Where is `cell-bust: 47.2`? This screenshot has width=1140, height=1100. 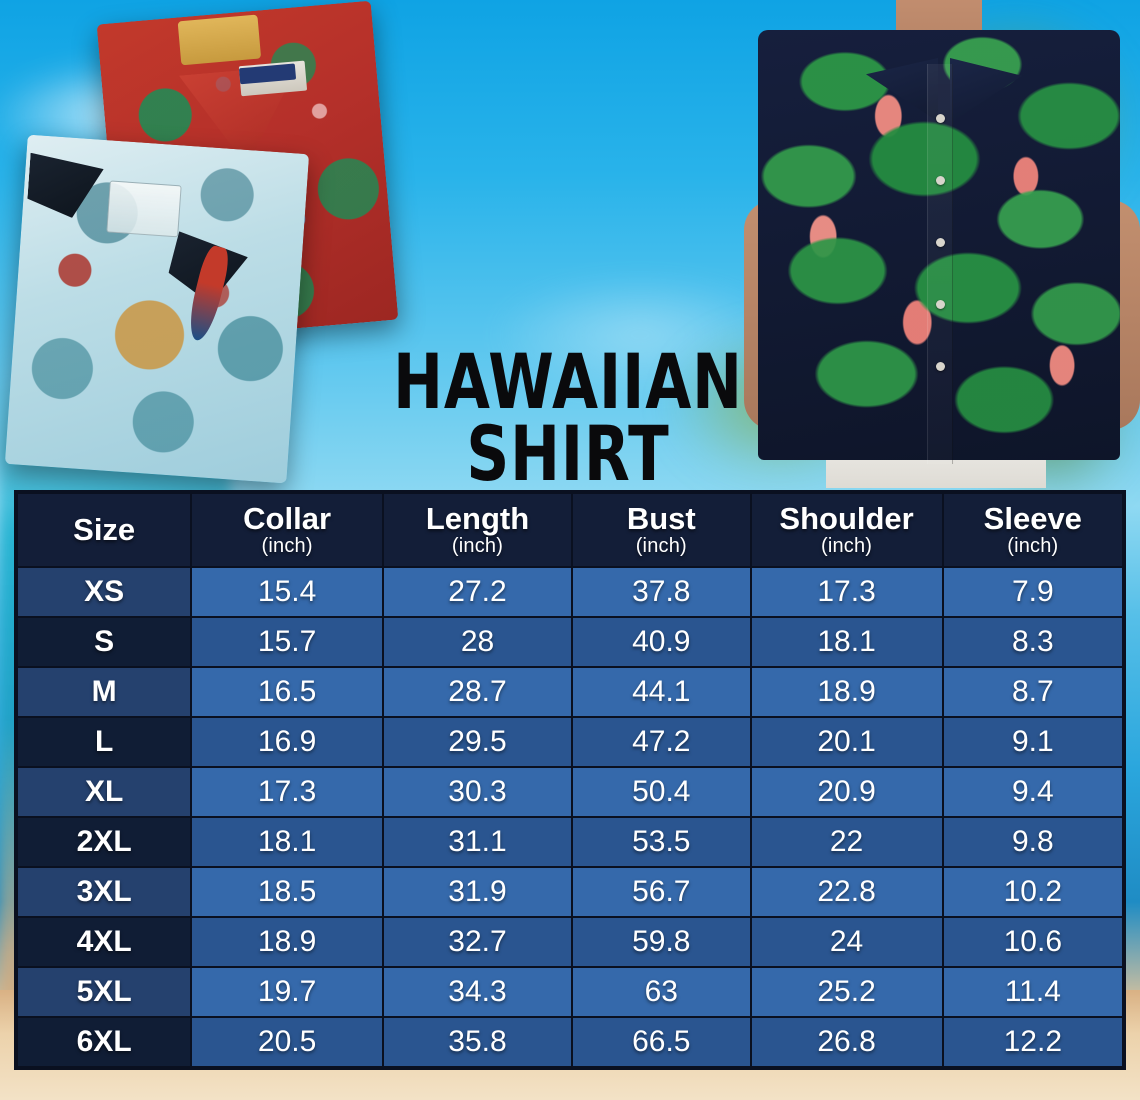 cell-bust: 47.2 is located at coordinates (661, 742).